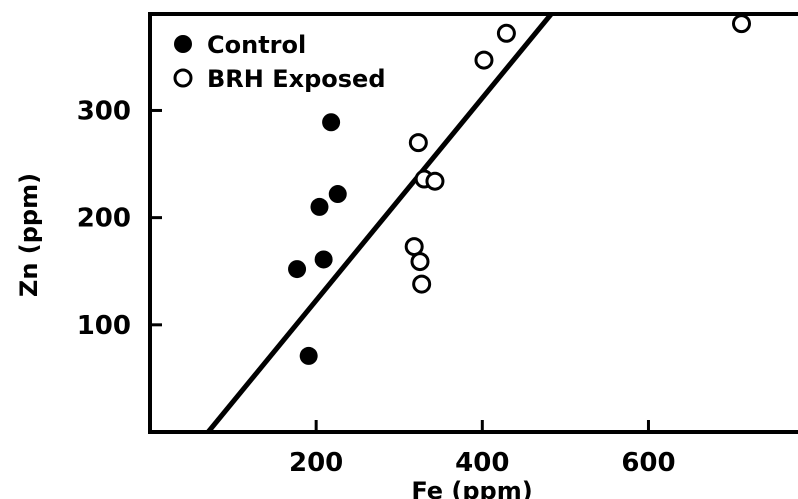 The image size is (798, 499). Describe the element at coordinates (104, 111) in the screenshot. I see `y-tick-label-300: 300` at that location.